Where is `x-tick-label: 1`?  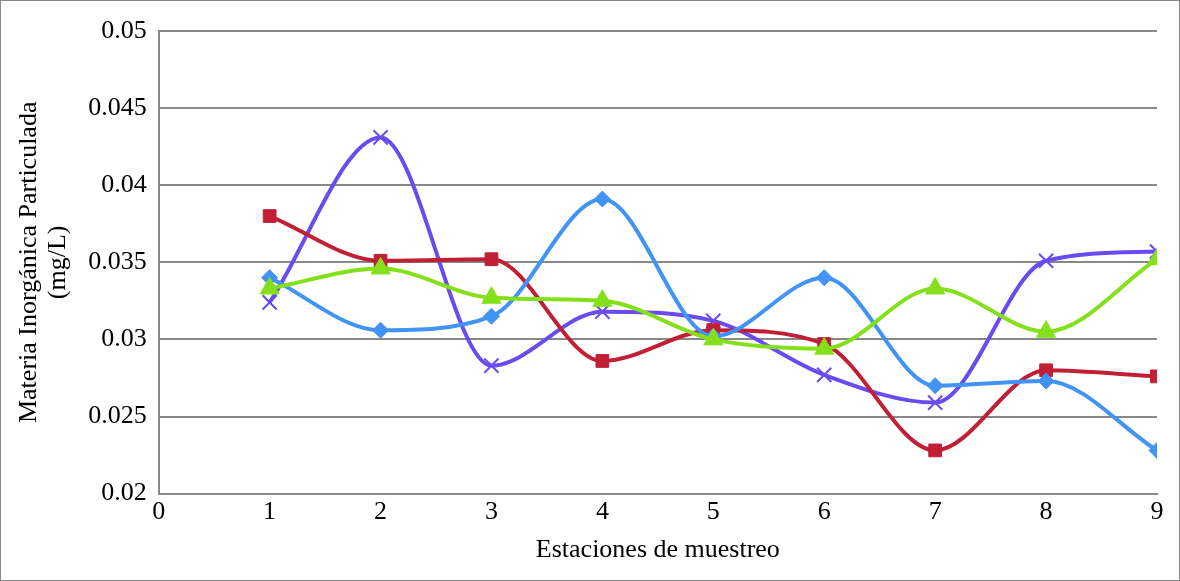 x-tick-label: 1 is located at coordinates (270, 511).